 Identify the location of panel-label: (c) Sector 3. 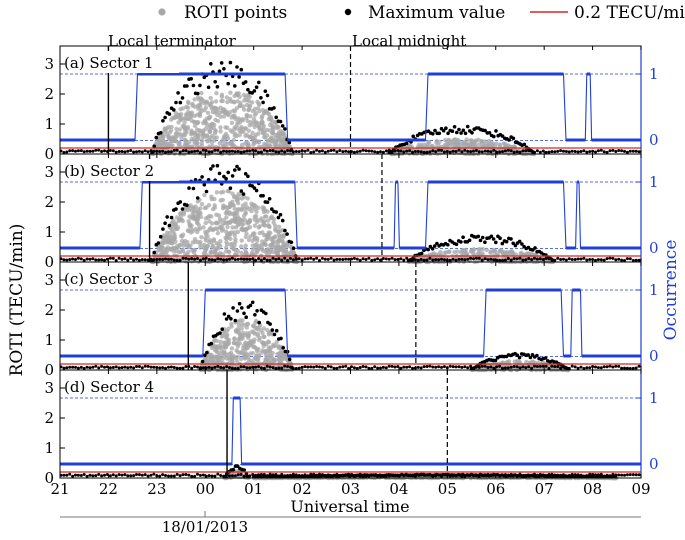
(108, 279).